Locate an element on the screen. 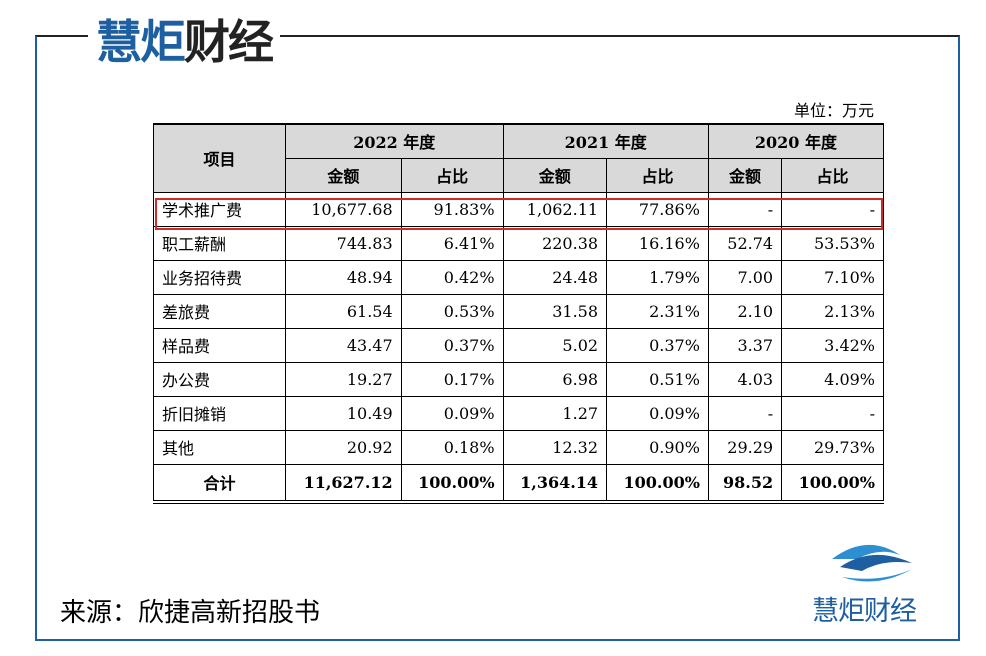 The height and width of the screenshot is (656, 986). cell: 1.79% is located at coordinates (657, 277).